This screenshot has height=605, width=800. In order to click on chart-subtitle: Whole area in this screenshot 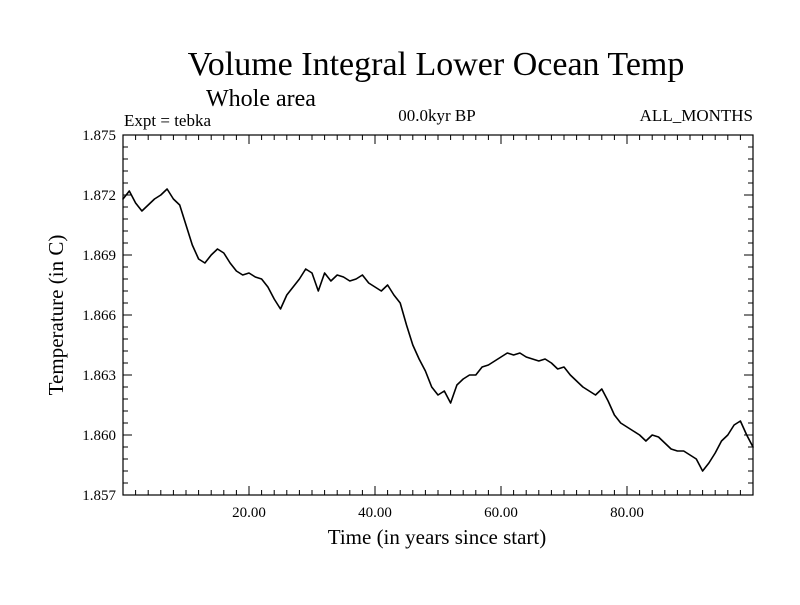, I will do `click(261, 99)`.